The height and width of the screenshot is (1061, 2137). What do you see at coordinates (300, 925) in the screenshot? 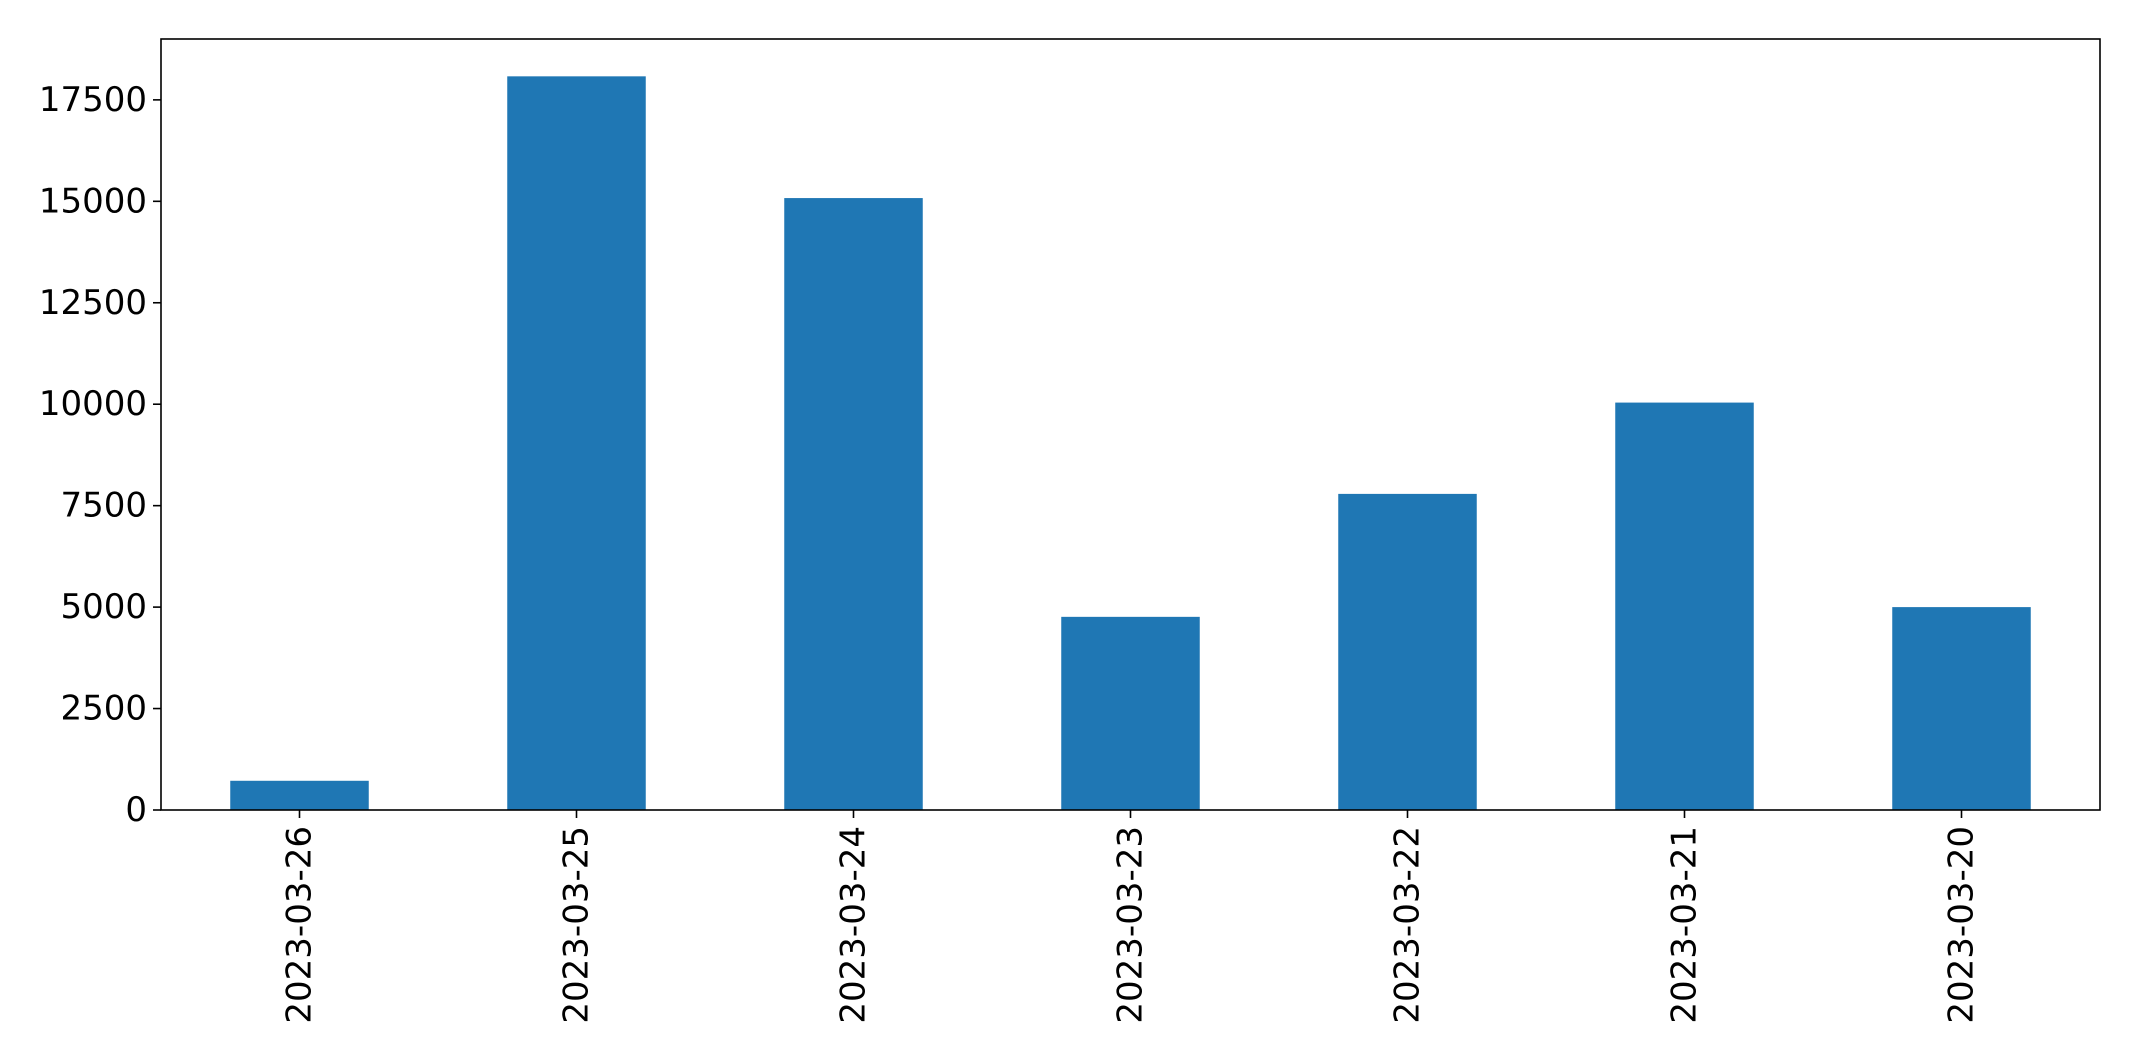
I see `x-tick-label: 2023-03-26` at bounding box center [300, 925].